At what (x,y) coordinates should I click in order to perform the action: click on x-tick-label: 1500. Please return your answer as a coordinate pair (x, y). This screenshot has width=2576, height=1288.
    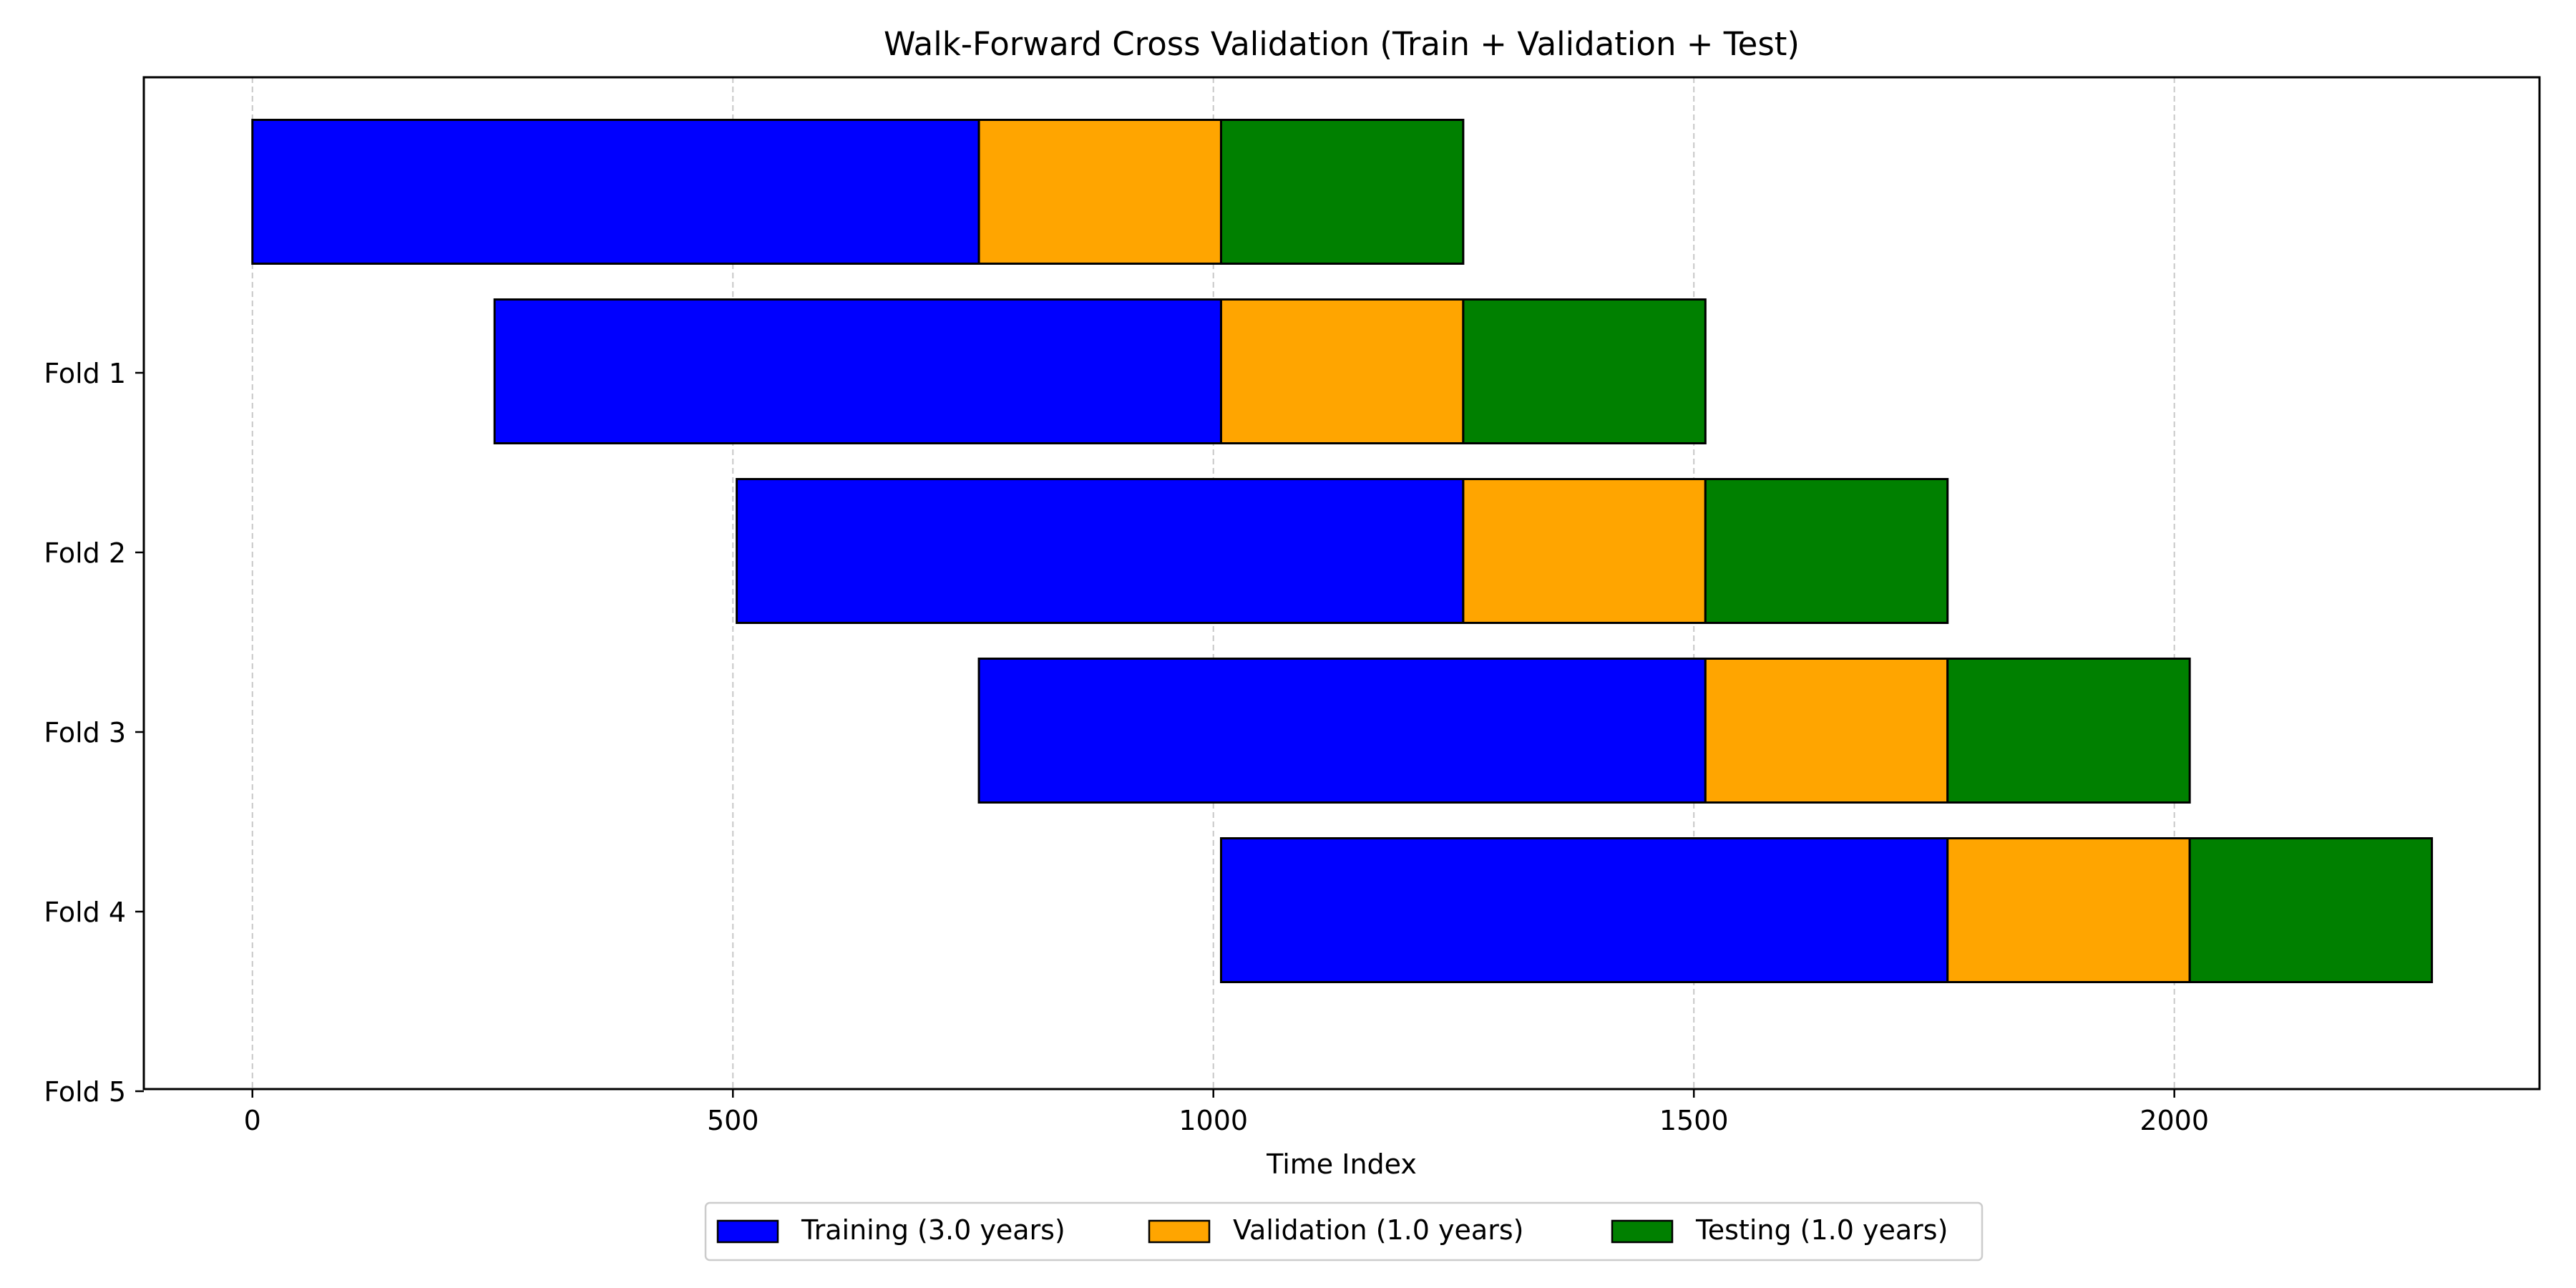
    Looking at the image, I should click on (1694, 1120).